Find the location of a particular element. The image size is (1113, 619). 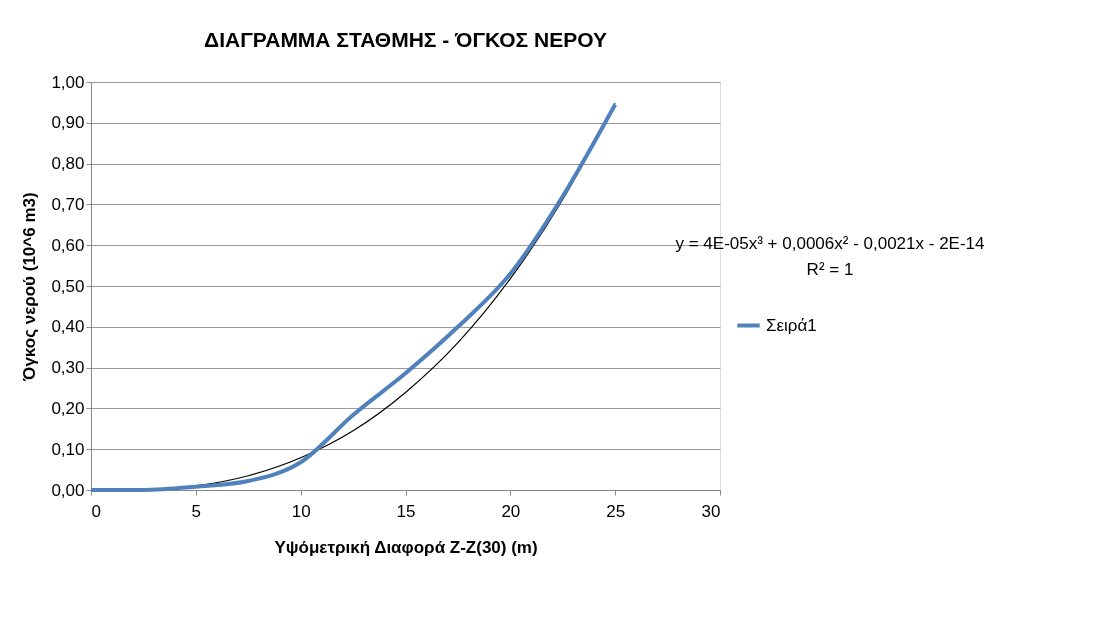

y-tick-label: 0,40 is located at coordinates (68, 327).